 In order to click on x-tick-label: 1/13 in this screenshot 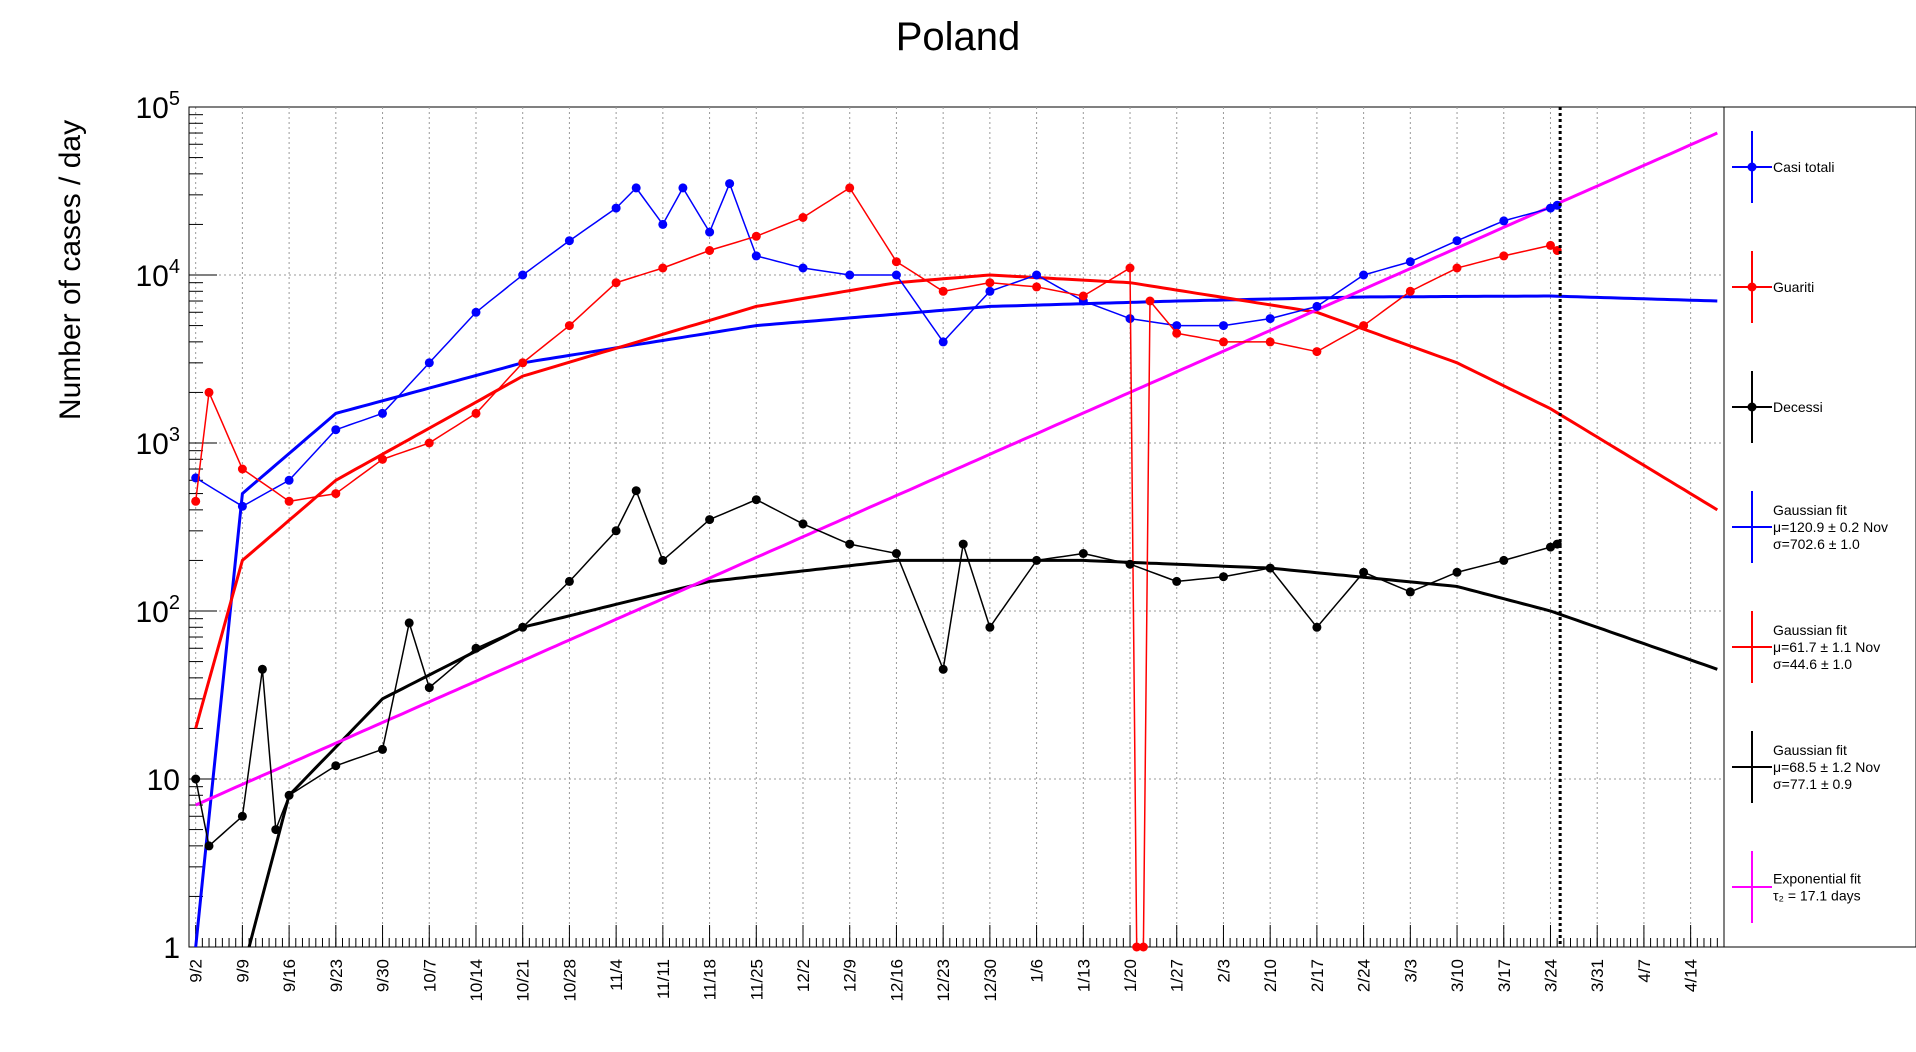, I will do `click(1083, 975)`.